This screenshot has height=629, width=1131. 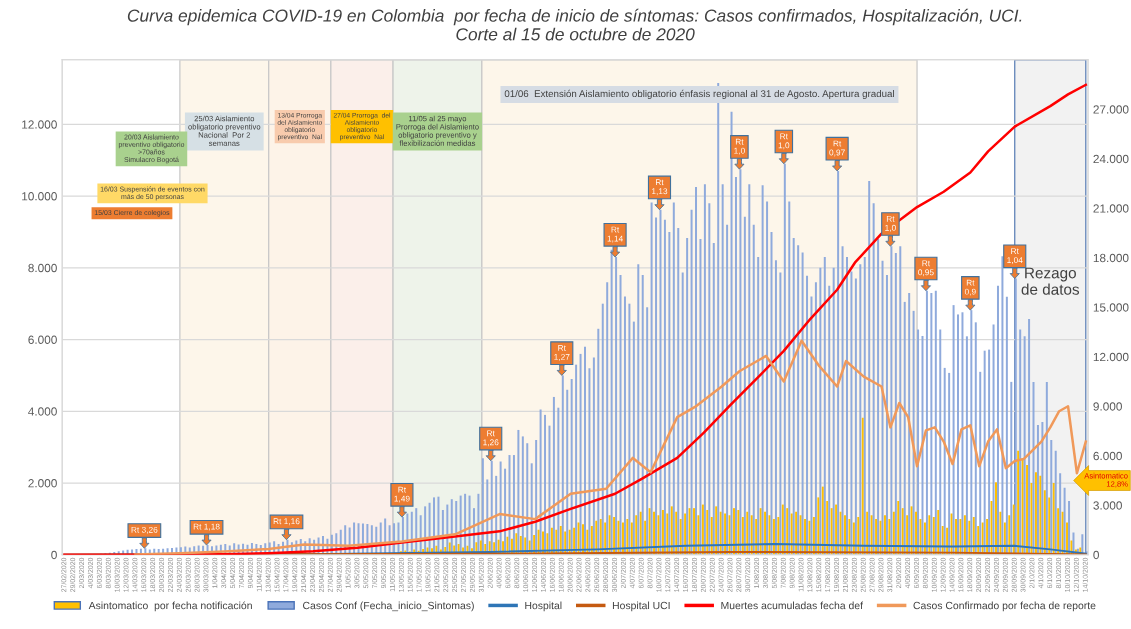 I want to click on y2-tick-label: 18.000, so click(x=1111, y=258).